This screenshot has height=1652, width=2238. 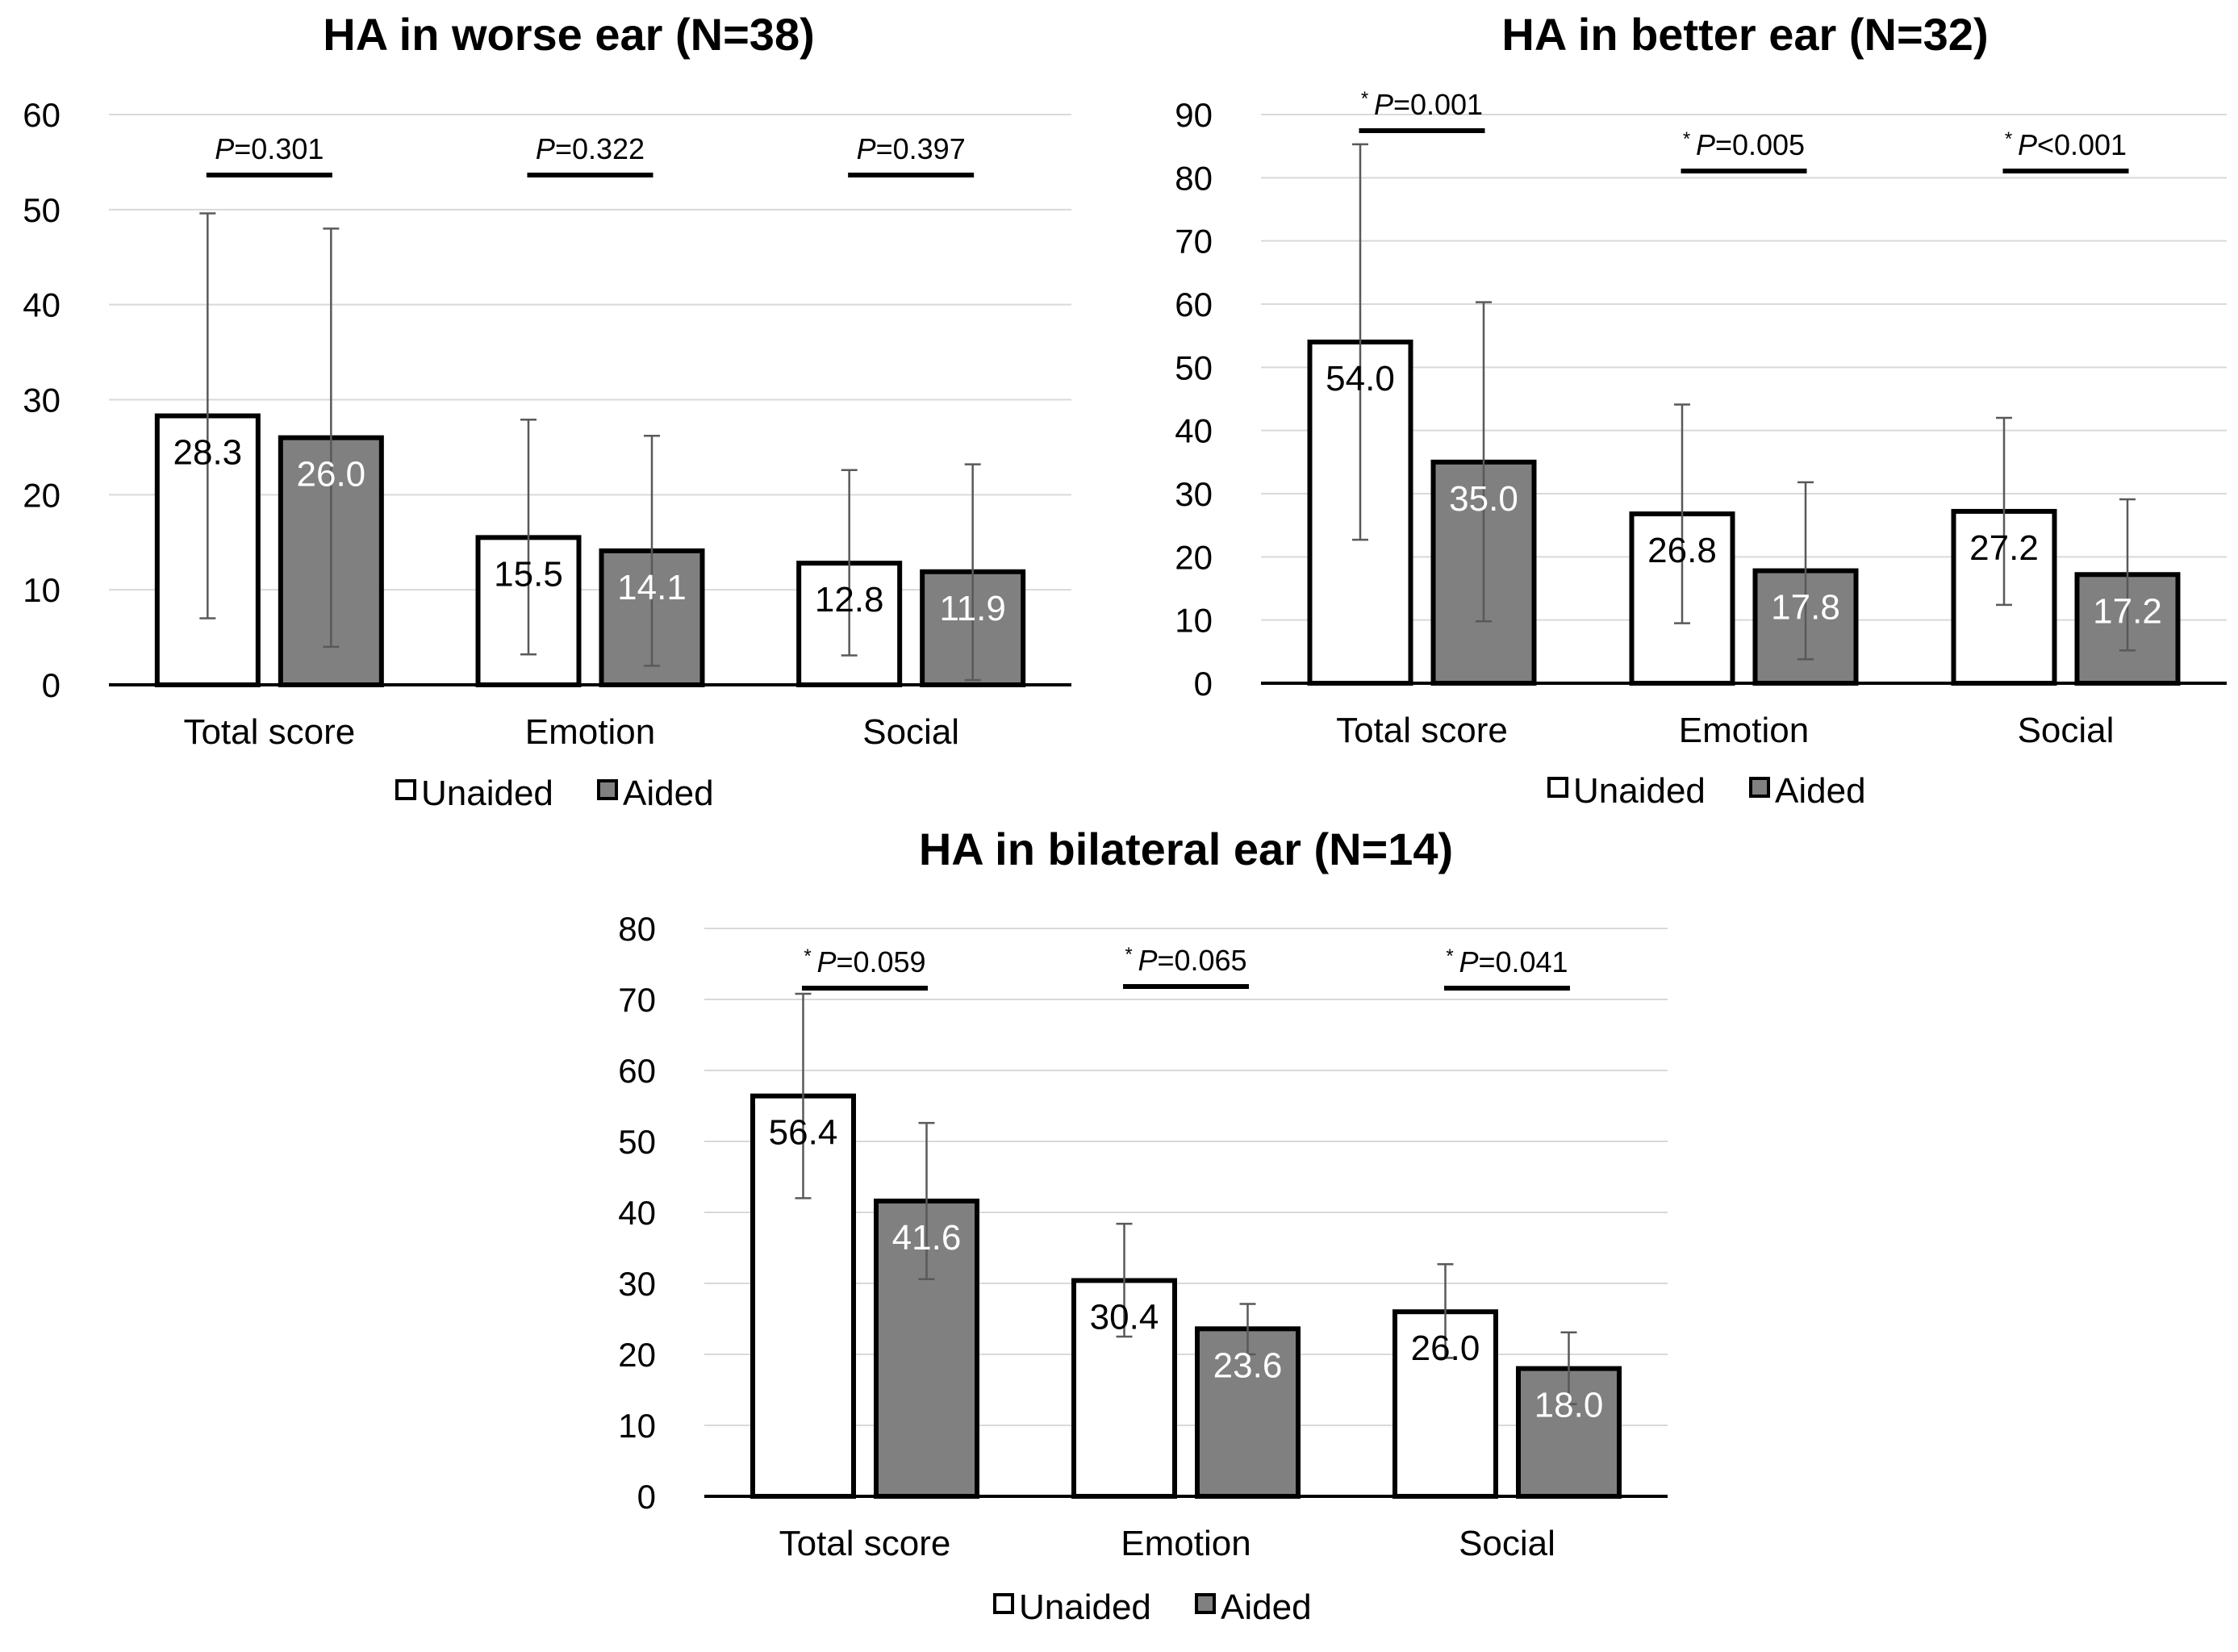 What do you see at coordinates (1569, 1406) in the screenshot?
I see `data-label: 18.0` at bounding box center [1569, 1406].